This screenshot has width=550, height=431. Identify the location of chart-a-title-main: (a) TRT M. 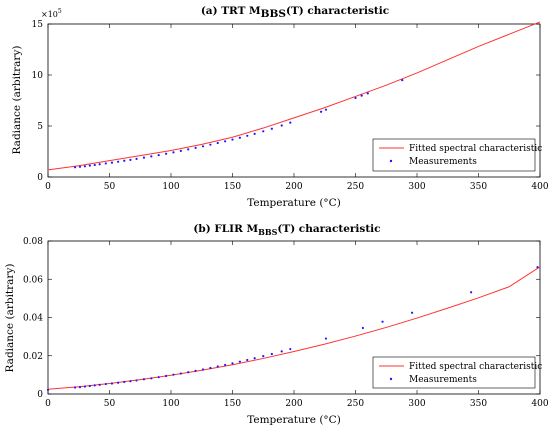
(231, 11).